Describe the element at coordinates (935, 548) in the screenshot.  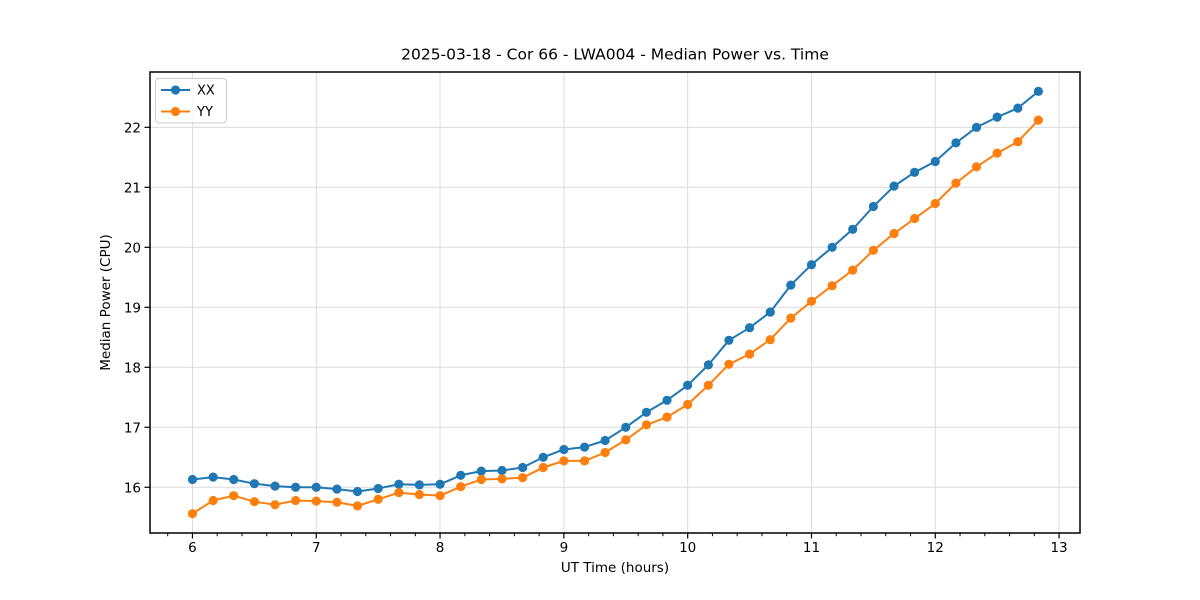
I see `x-tick-label: 12` at that location.